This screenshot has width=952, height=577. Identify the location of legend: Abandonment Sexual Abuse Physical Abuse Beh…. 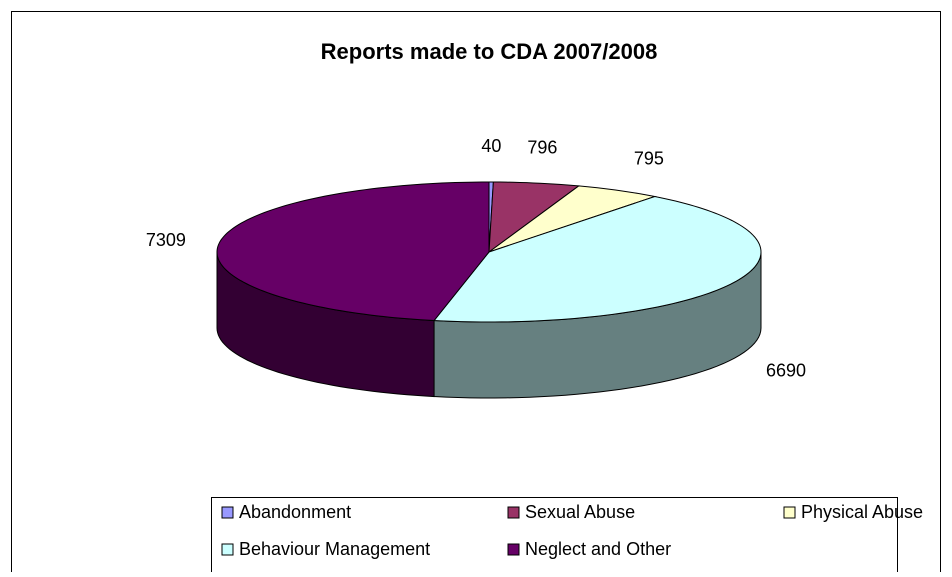
(572, 530).